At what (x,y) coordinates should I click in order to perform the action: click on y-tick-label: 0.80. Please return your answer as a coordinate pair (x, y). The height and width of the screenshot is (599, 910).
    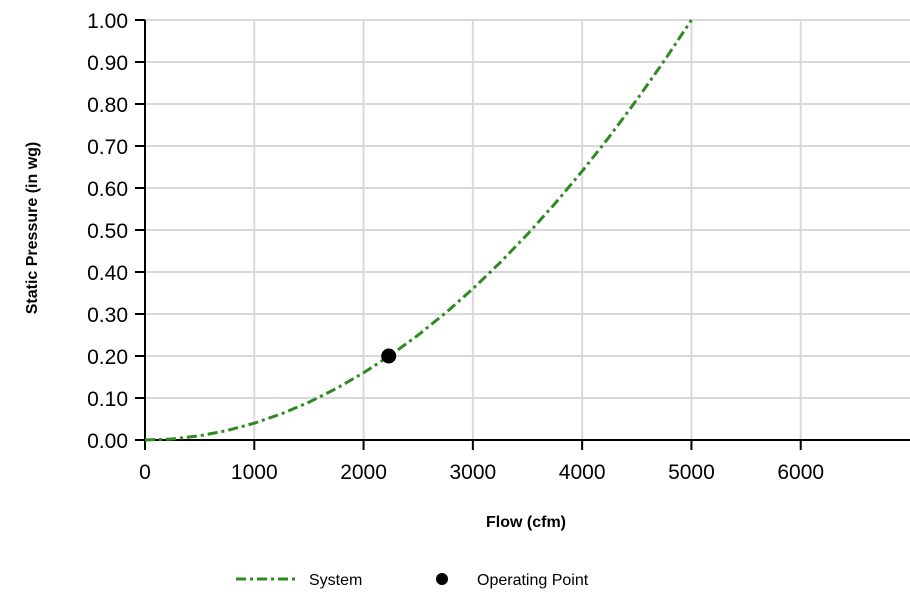
    Looking at the image, I should click on (107, 105).